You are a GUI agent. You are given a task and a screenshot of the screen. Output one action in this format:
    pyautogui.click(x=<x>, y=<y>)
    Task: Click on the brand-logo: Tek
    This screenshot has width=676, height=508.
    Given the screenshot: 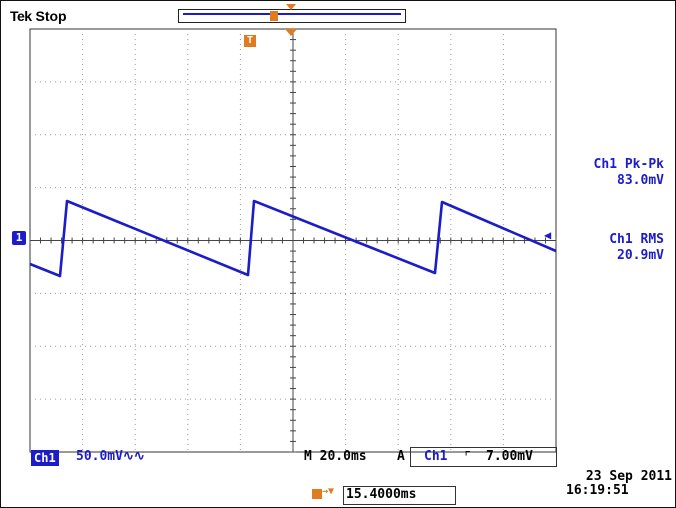 What is the action you would take?
    pyautogui.click(x=21, y=16)
    